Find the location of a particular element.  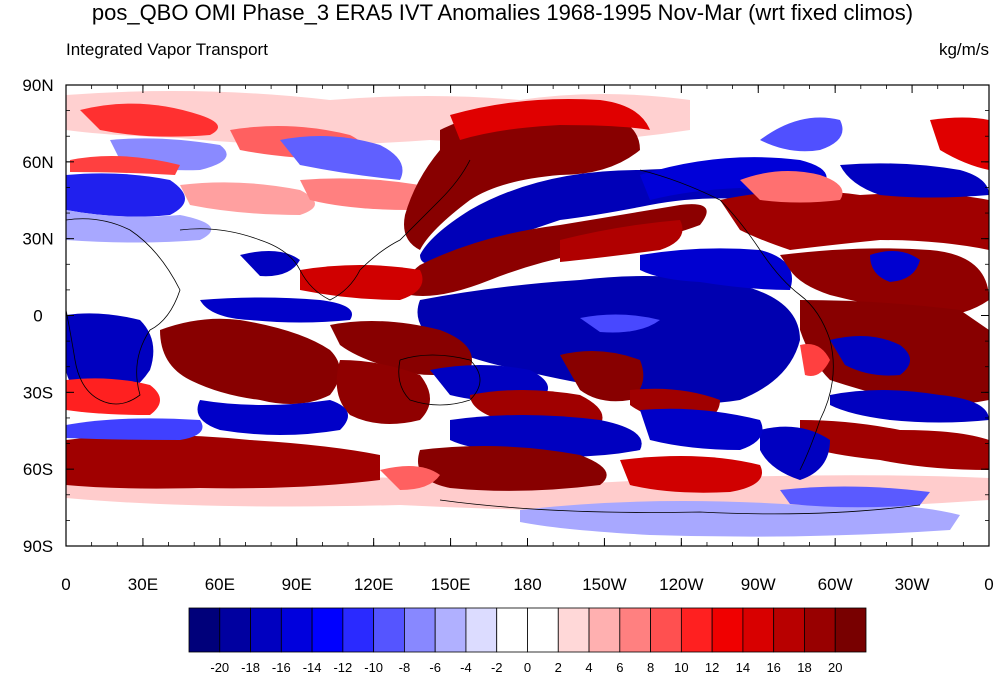

colorbar-label: 20 is located at coordinates (835, 667).